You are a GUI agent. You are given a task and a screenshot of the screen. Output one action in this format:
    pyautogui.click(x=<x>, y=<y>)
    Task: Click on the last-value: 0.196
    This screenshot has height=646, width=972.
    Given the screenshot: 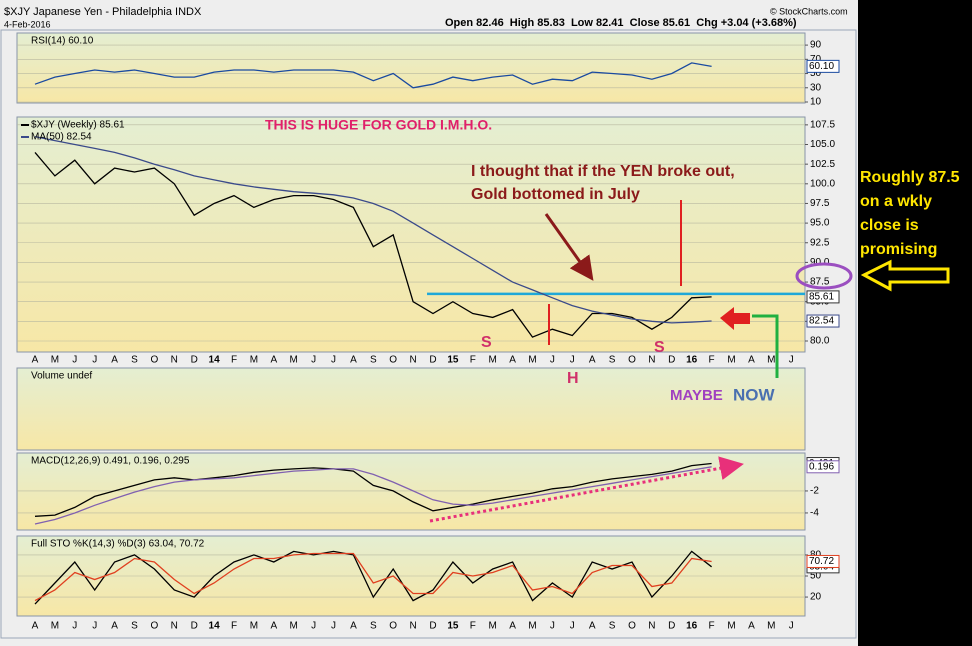 What is the action you would take?
    pyautogui.click(x=821, y=466)
    